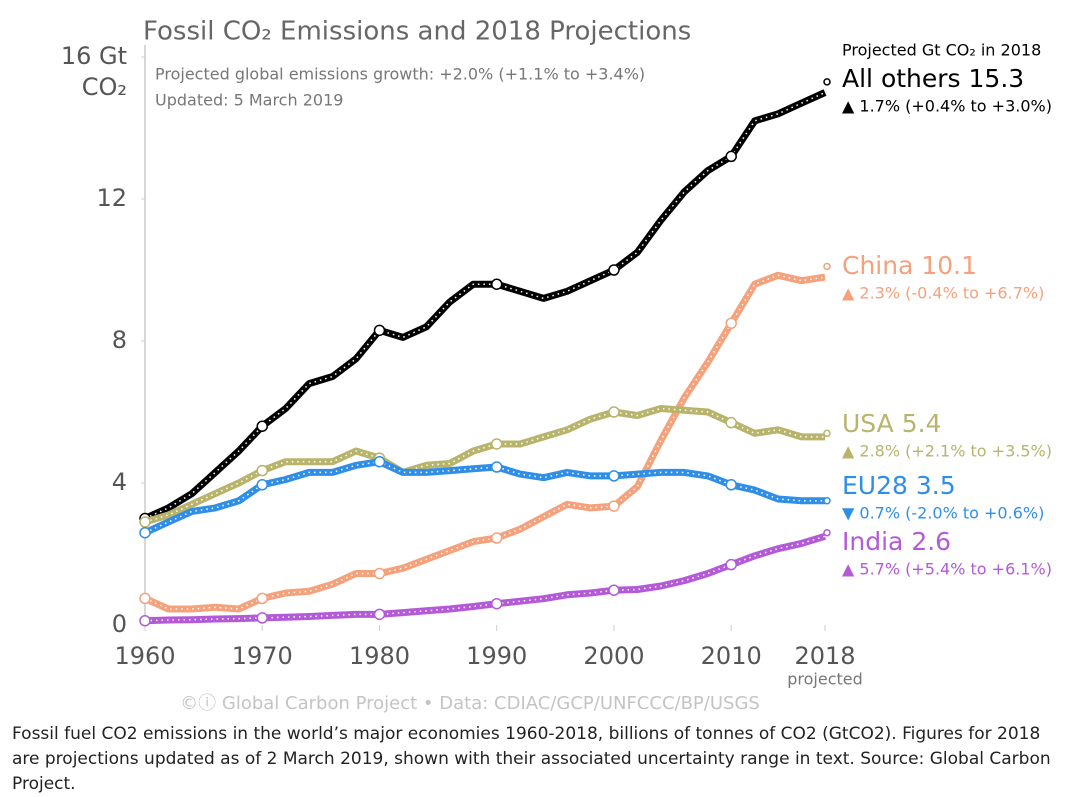 This screenshot has width=1080, height=797. What do you see at coordinates (379, 656) in the screenshot?
I see `x-tick-label: 1980` at bounding box center [379, 656].